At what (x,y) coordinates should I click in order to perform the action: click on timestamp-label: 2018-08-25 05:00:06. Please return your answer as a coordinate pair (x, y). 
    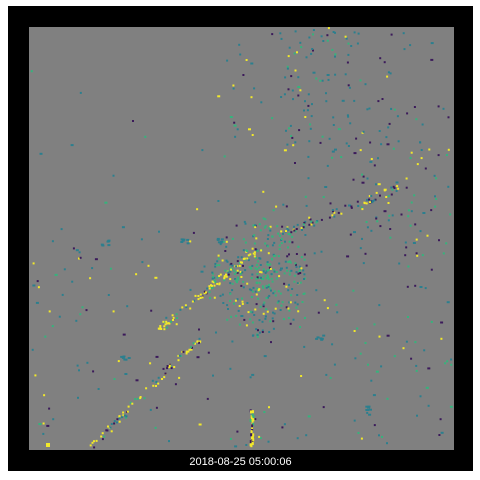
    Looking at the image, I should click on (240, 462).